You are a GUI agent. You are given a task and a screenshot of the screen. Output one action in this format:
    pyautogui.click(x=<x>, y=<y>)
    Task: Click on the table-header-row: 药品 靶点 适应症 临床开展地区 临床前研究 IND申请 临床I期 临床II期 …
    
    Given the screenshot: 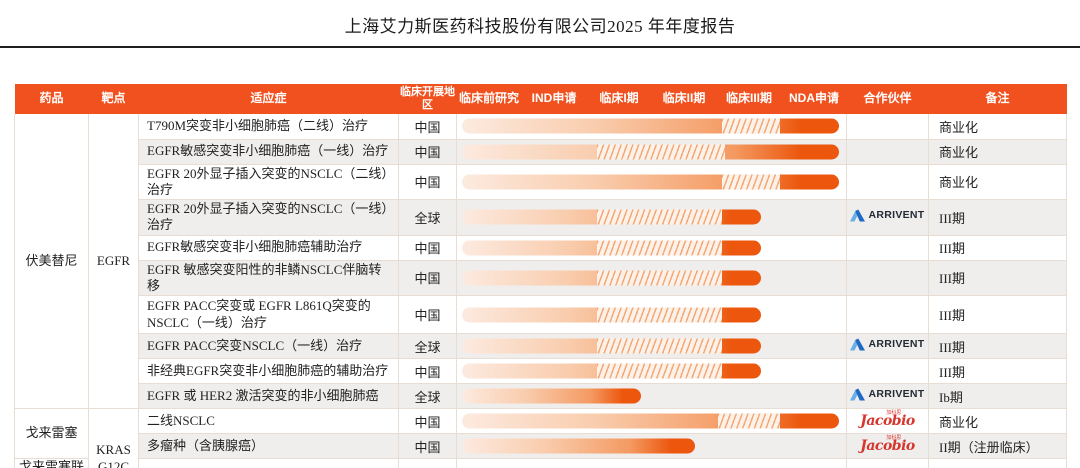 What is the action you would take?
    pyautogui.click(x=540, y=99)
    